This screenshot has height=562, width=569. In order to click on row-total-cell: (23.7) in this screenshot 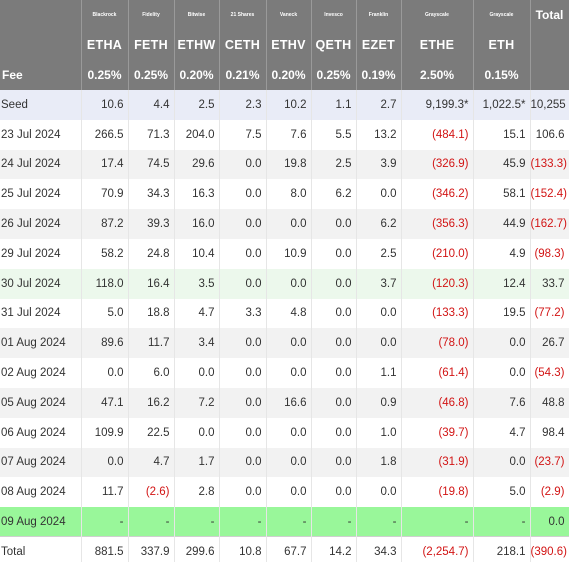, I will do `click(549, 462)`.